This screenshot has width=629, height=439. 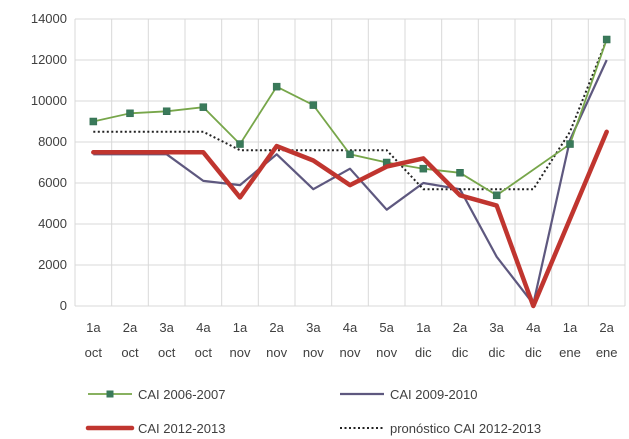 What do you see at coordinates (52, 264) in the screenshot?
I see `y-tick-label: 2000` at bounding box center [52, 264].